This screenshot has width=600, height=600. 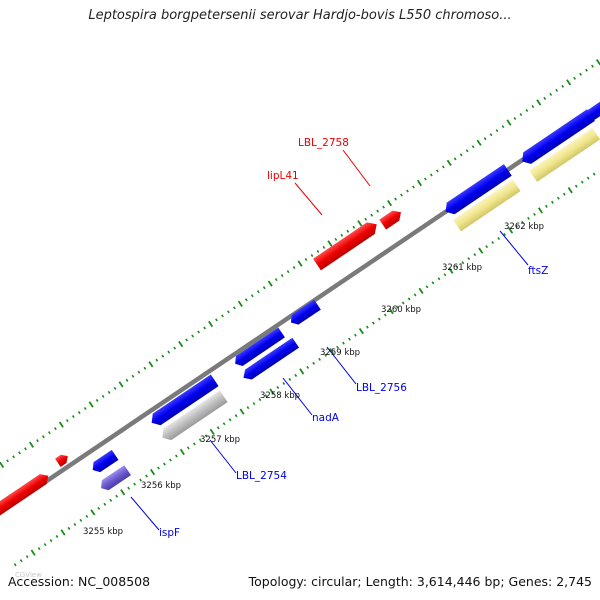 I want to click on gene-ispf, so click(x=114, y=479).